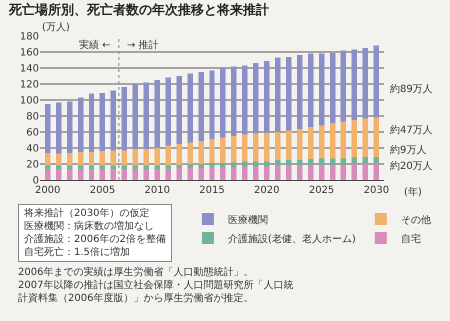  What do you see at coordinates (411, 166) in the screenshot?
I see `text: 約20万人` at bounding box center [411, 166].